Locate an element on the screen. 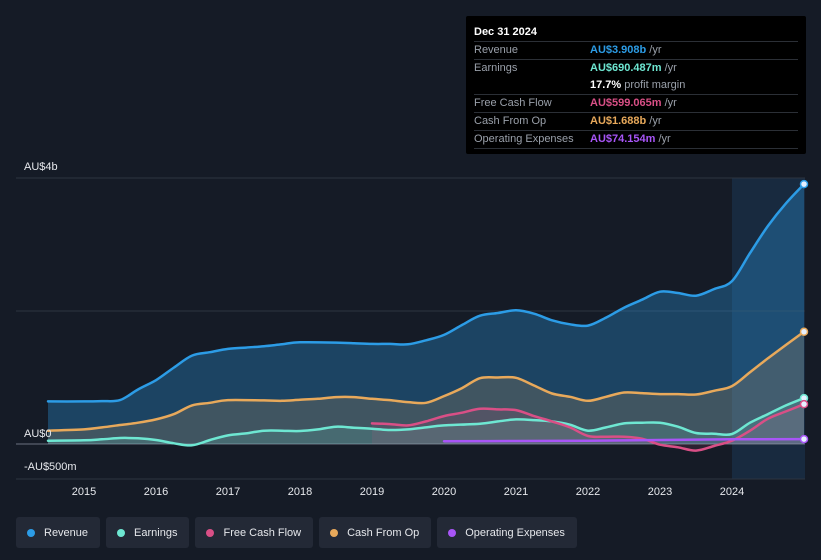 This screenshot has height=560, width=821. cash-from-op-dot-icon is located at coordinates (334, 532).